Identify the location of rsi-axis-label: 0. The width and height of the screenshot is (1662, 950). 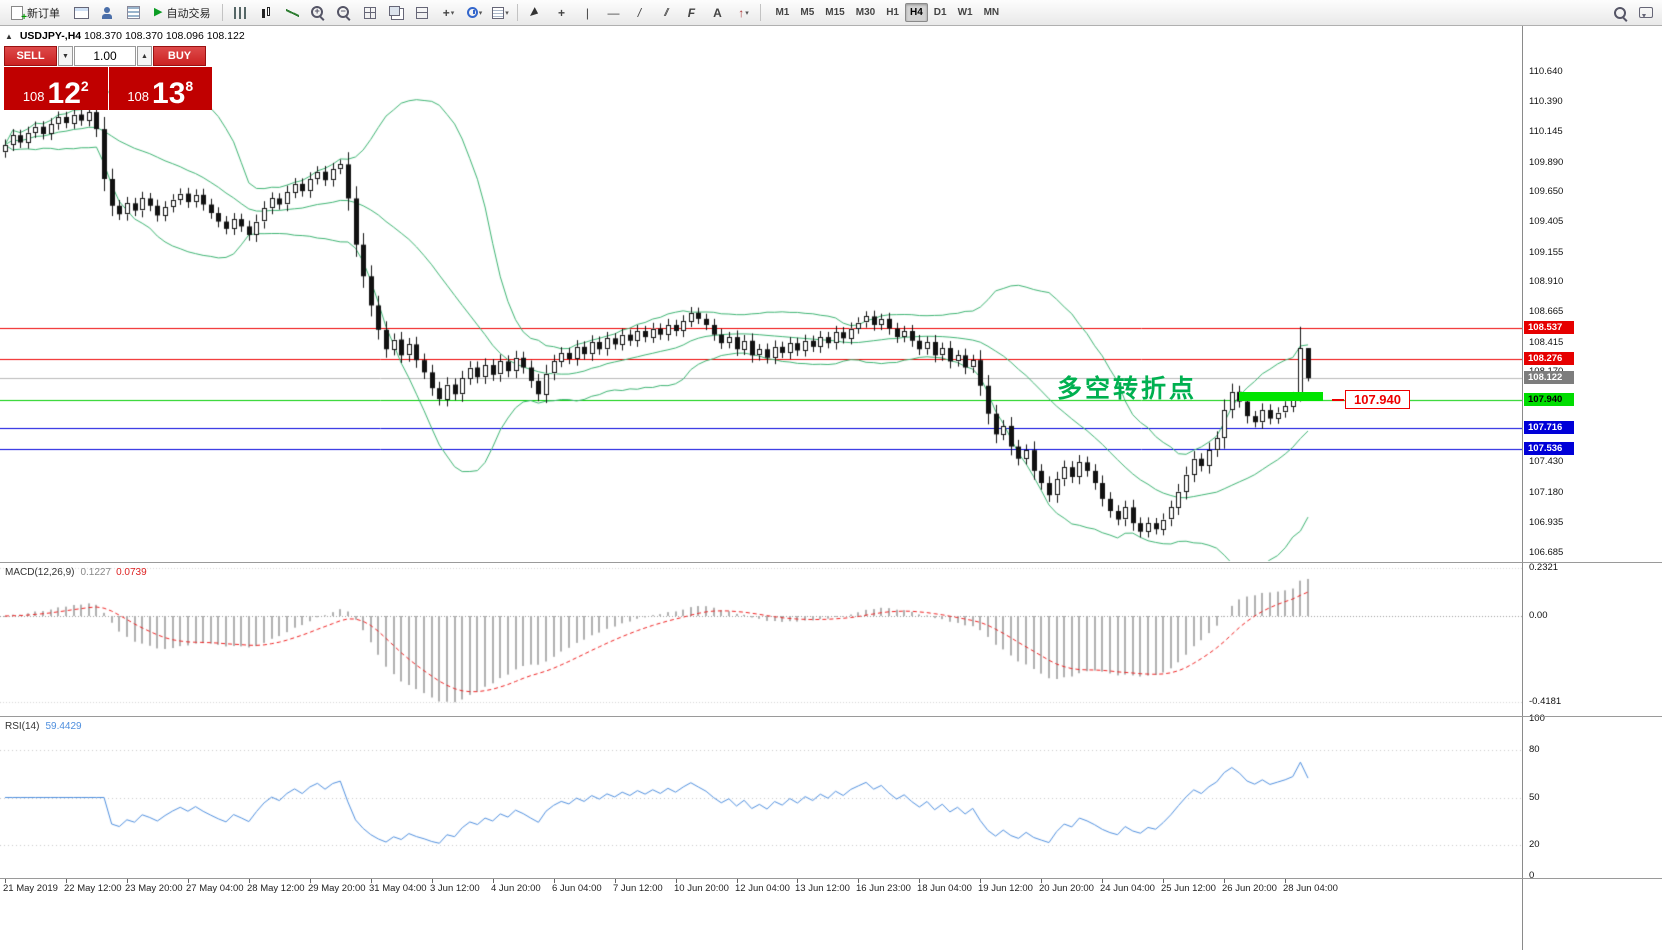
(1532, 875).